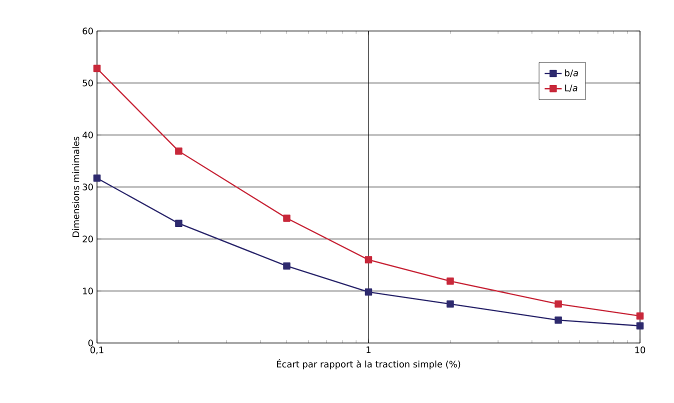  What do you see at coordinates (87, 31) in the screenshot?
I see `y-tick-label: 60` at bounding box center [87, 31].